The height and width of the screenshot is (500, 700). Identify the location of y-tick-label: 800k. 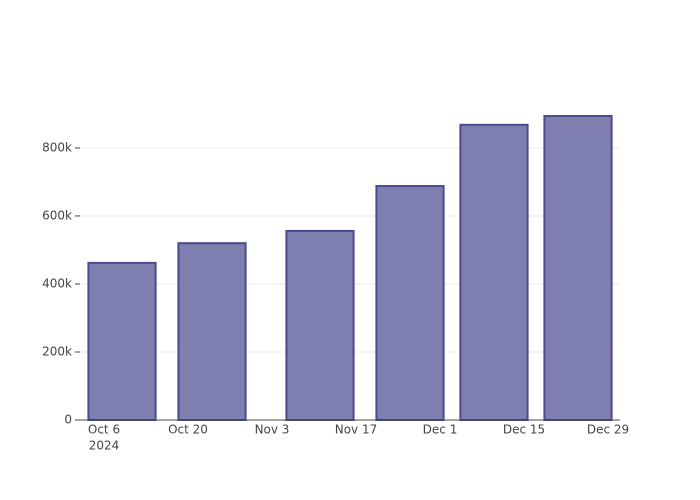
(57, 147).